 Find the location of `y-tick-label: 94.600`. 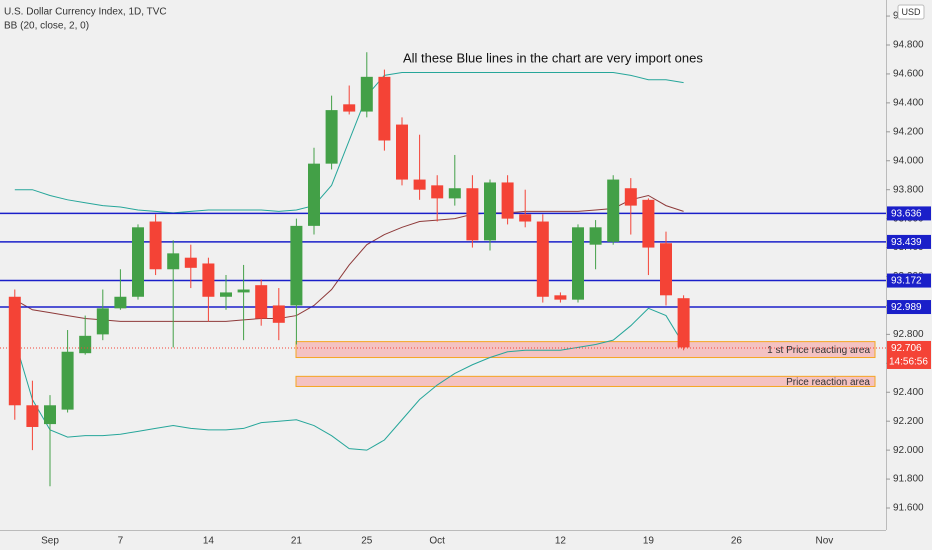

y-tick-label: 94.600 is located at coordinates (908, 74).